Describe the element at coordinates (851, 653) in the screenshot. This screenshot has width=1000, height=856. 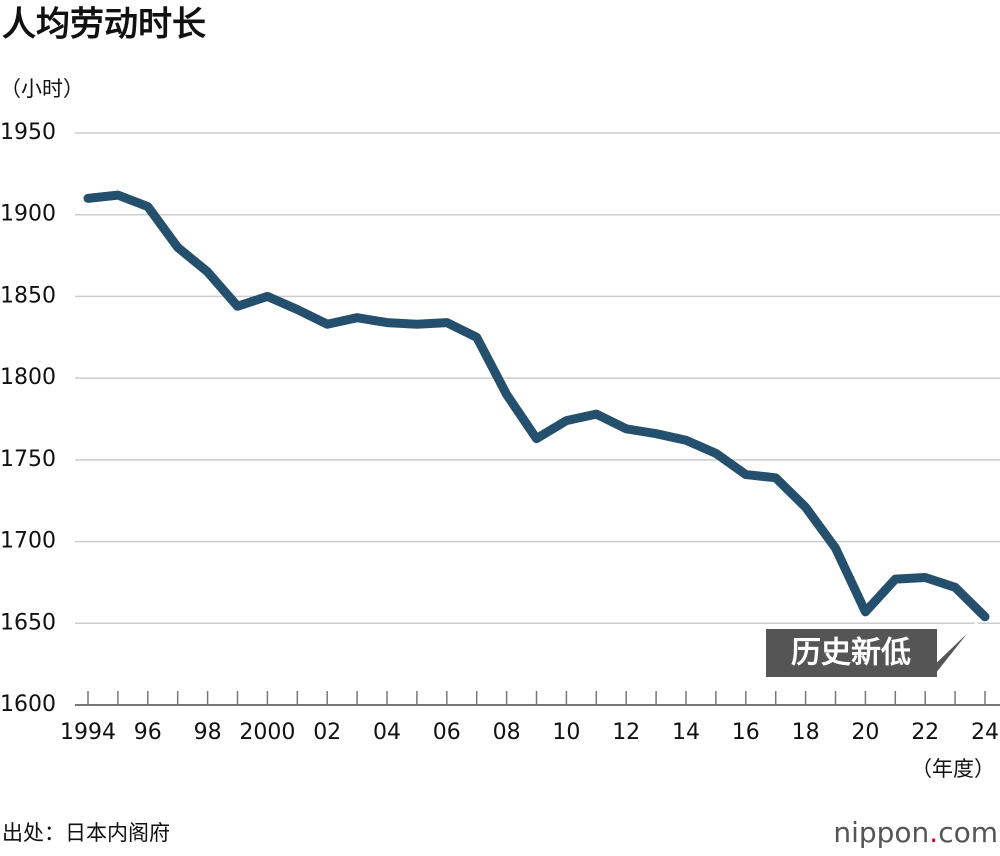
I see `annotation: 历史新低` at that location.